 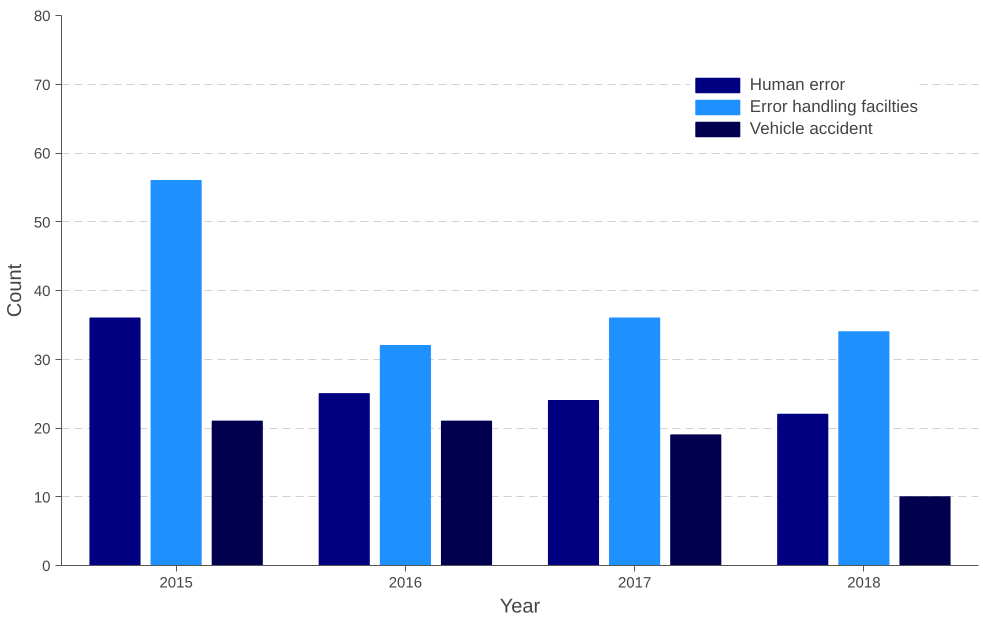 I want to click on y-tick-label: 70, so click(x=42, y=85).